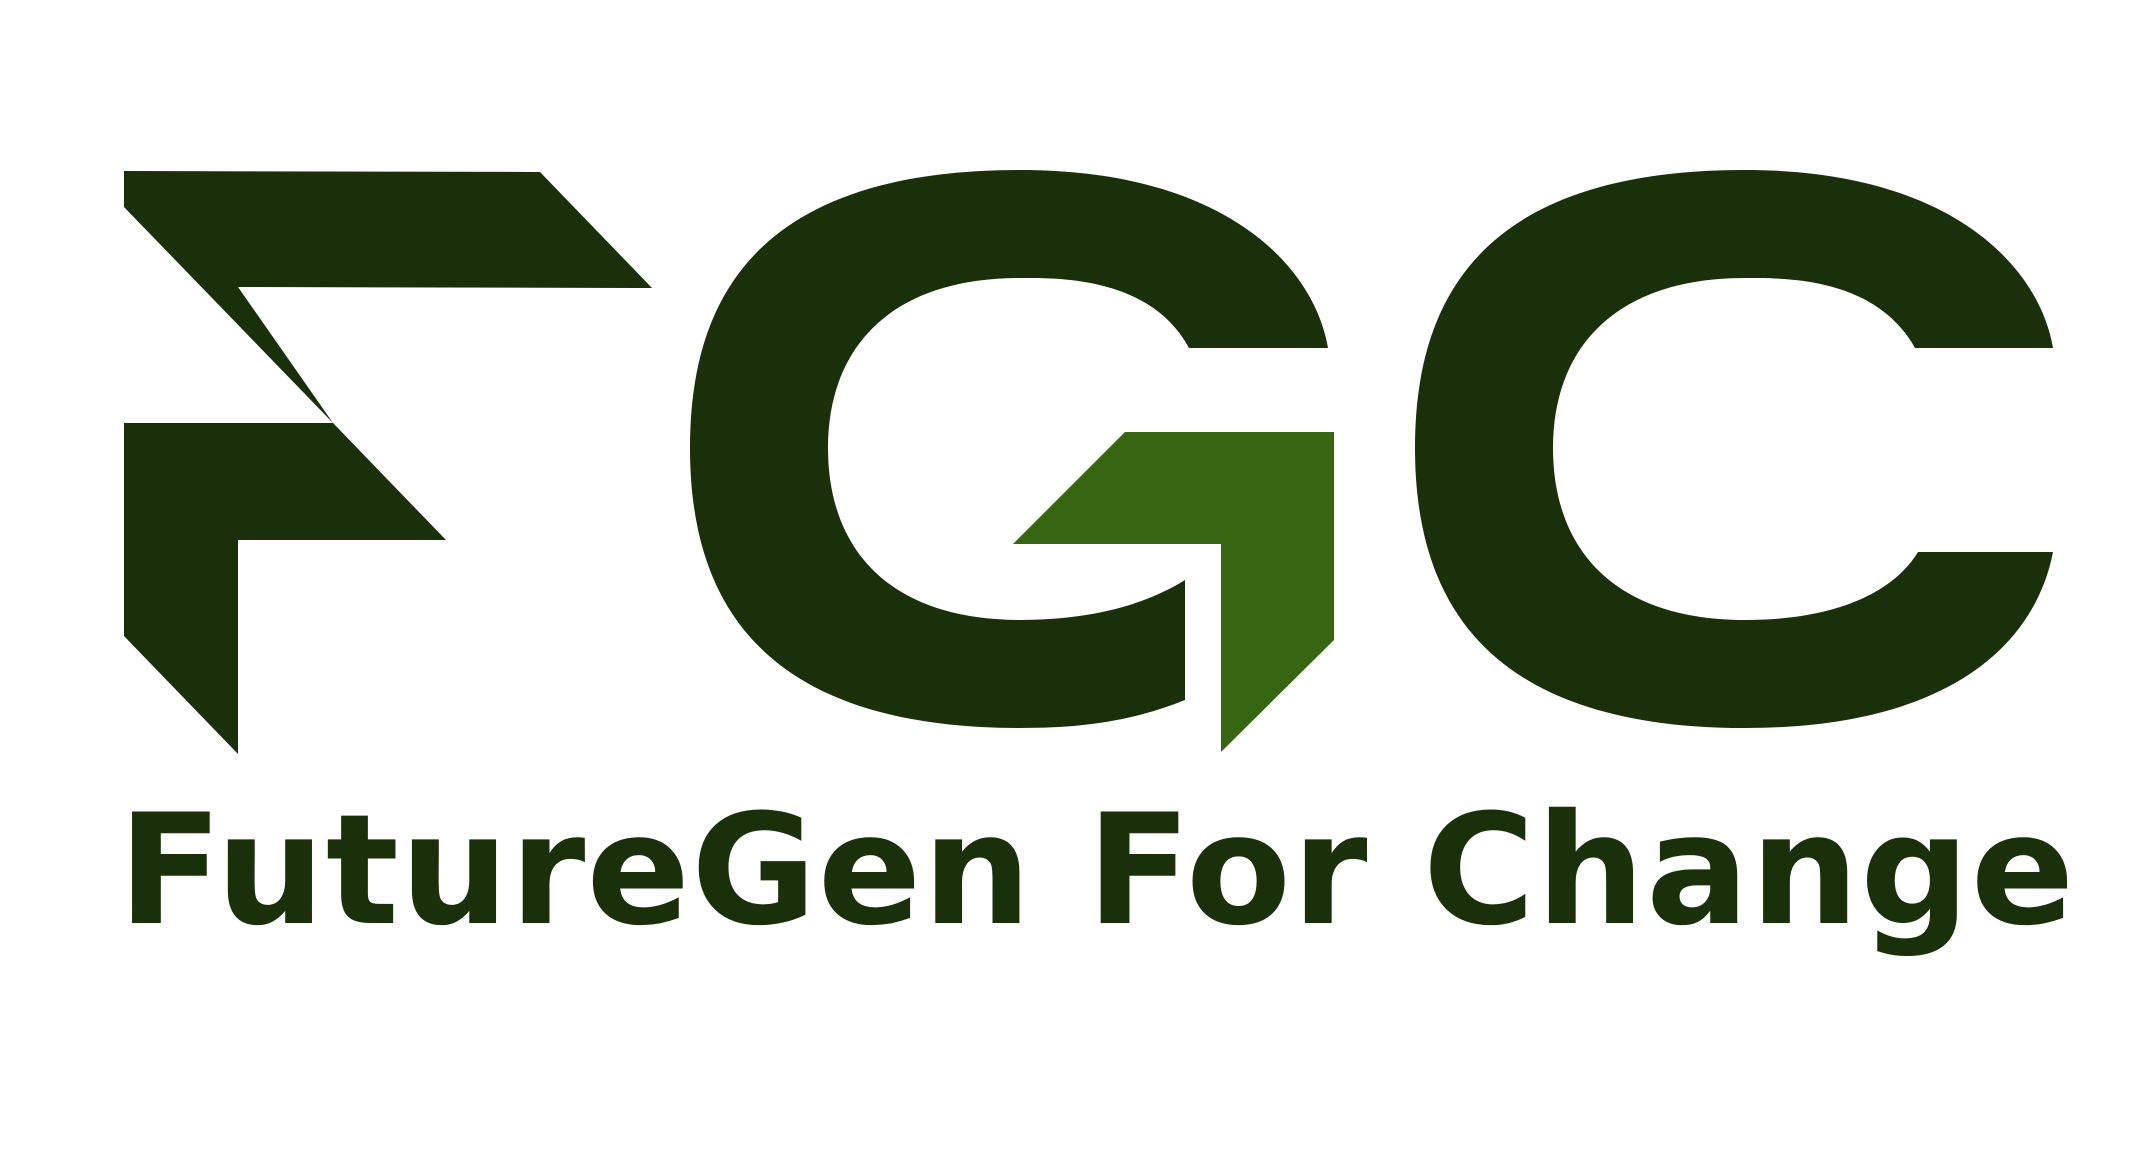  Describe the element at coordinates (1097, 871) in the screenshot. I see `tagline: FutureGen For Change` at that location.